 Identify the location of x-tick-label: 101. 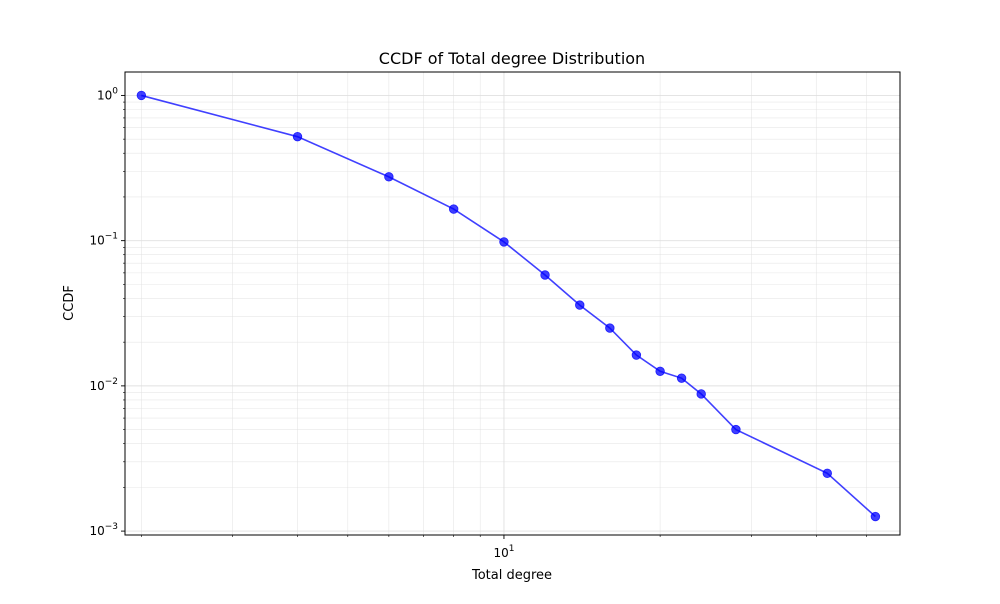
(503, 552).